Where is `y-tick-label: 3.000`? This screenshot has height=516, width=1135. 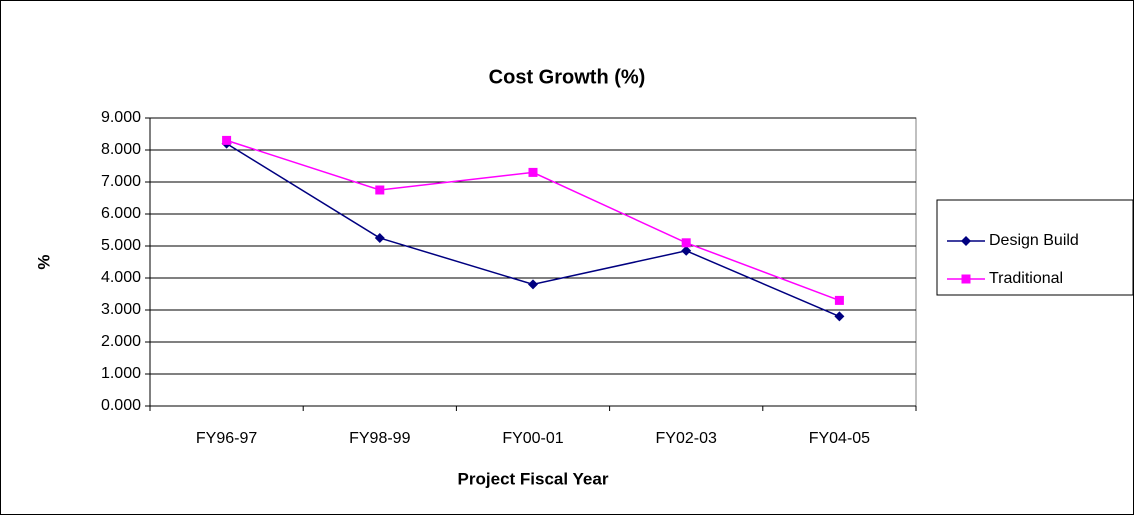
y-tick-label: 3.000 is located at coordinates (121, 309).